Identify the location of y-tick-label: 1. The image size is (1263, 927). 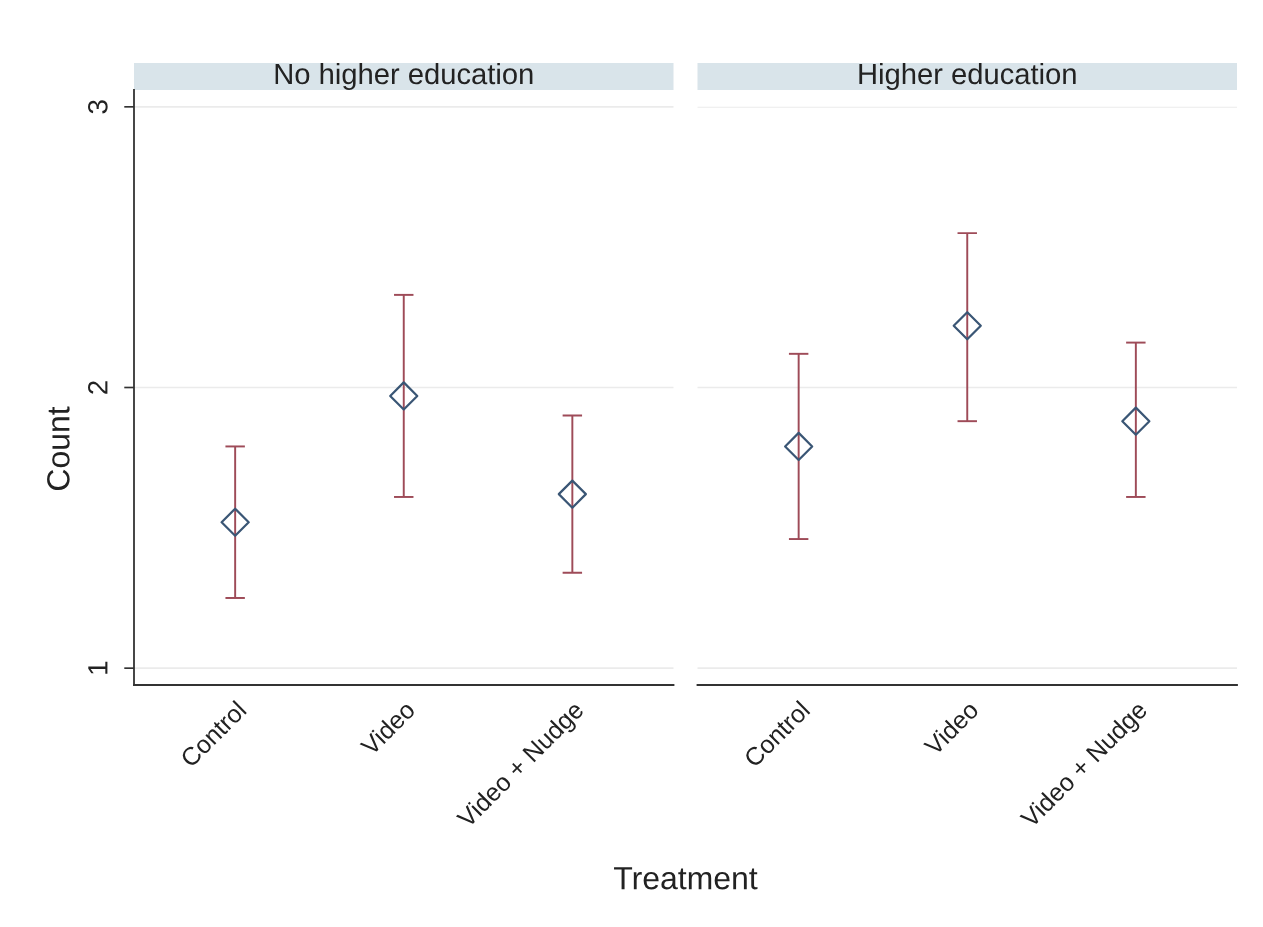
(98, 667).